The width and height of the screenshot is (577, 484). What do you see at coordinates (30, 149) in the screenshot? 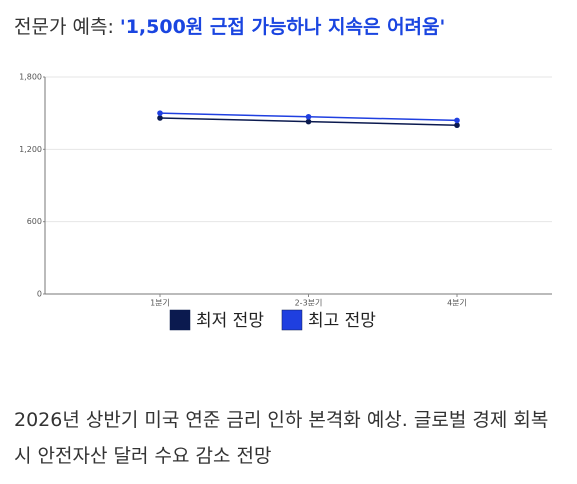
I see `y-tick-label: 1,200` at bounding box center [30, 149].